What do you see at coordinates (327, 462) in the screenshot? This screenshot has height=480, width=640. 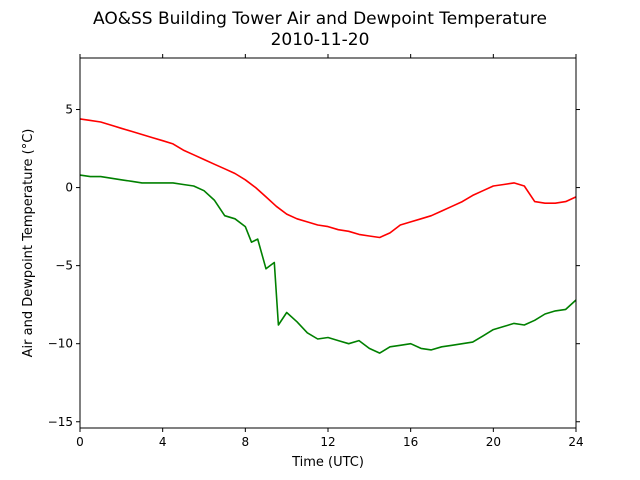 I see `x-axis-label: Time (UTC)` at bounding box center [327, 462].